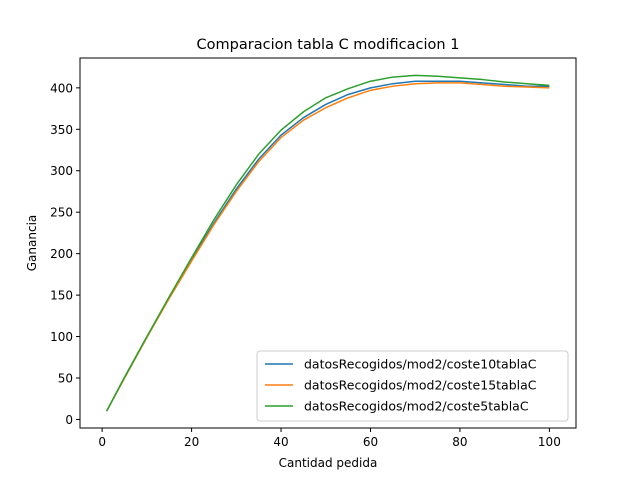 The height and width of the screenshot is (480, 640). Describe the element at coordinates (416, 406) in the screenshot. I see `legend-label-2: datosRecogidos/mod2/coste5tablaC` at that location.